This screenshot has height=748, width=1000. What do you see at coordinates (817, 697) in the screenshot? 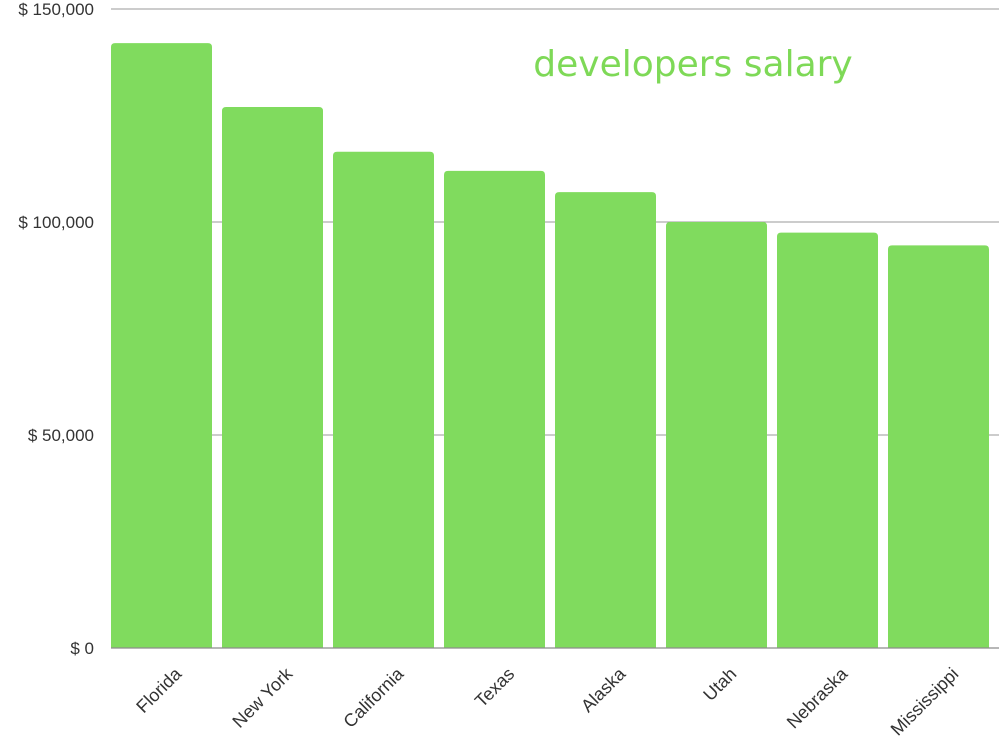
I see `x-tick-label: Nebraska` at bounding box center [817, 697].